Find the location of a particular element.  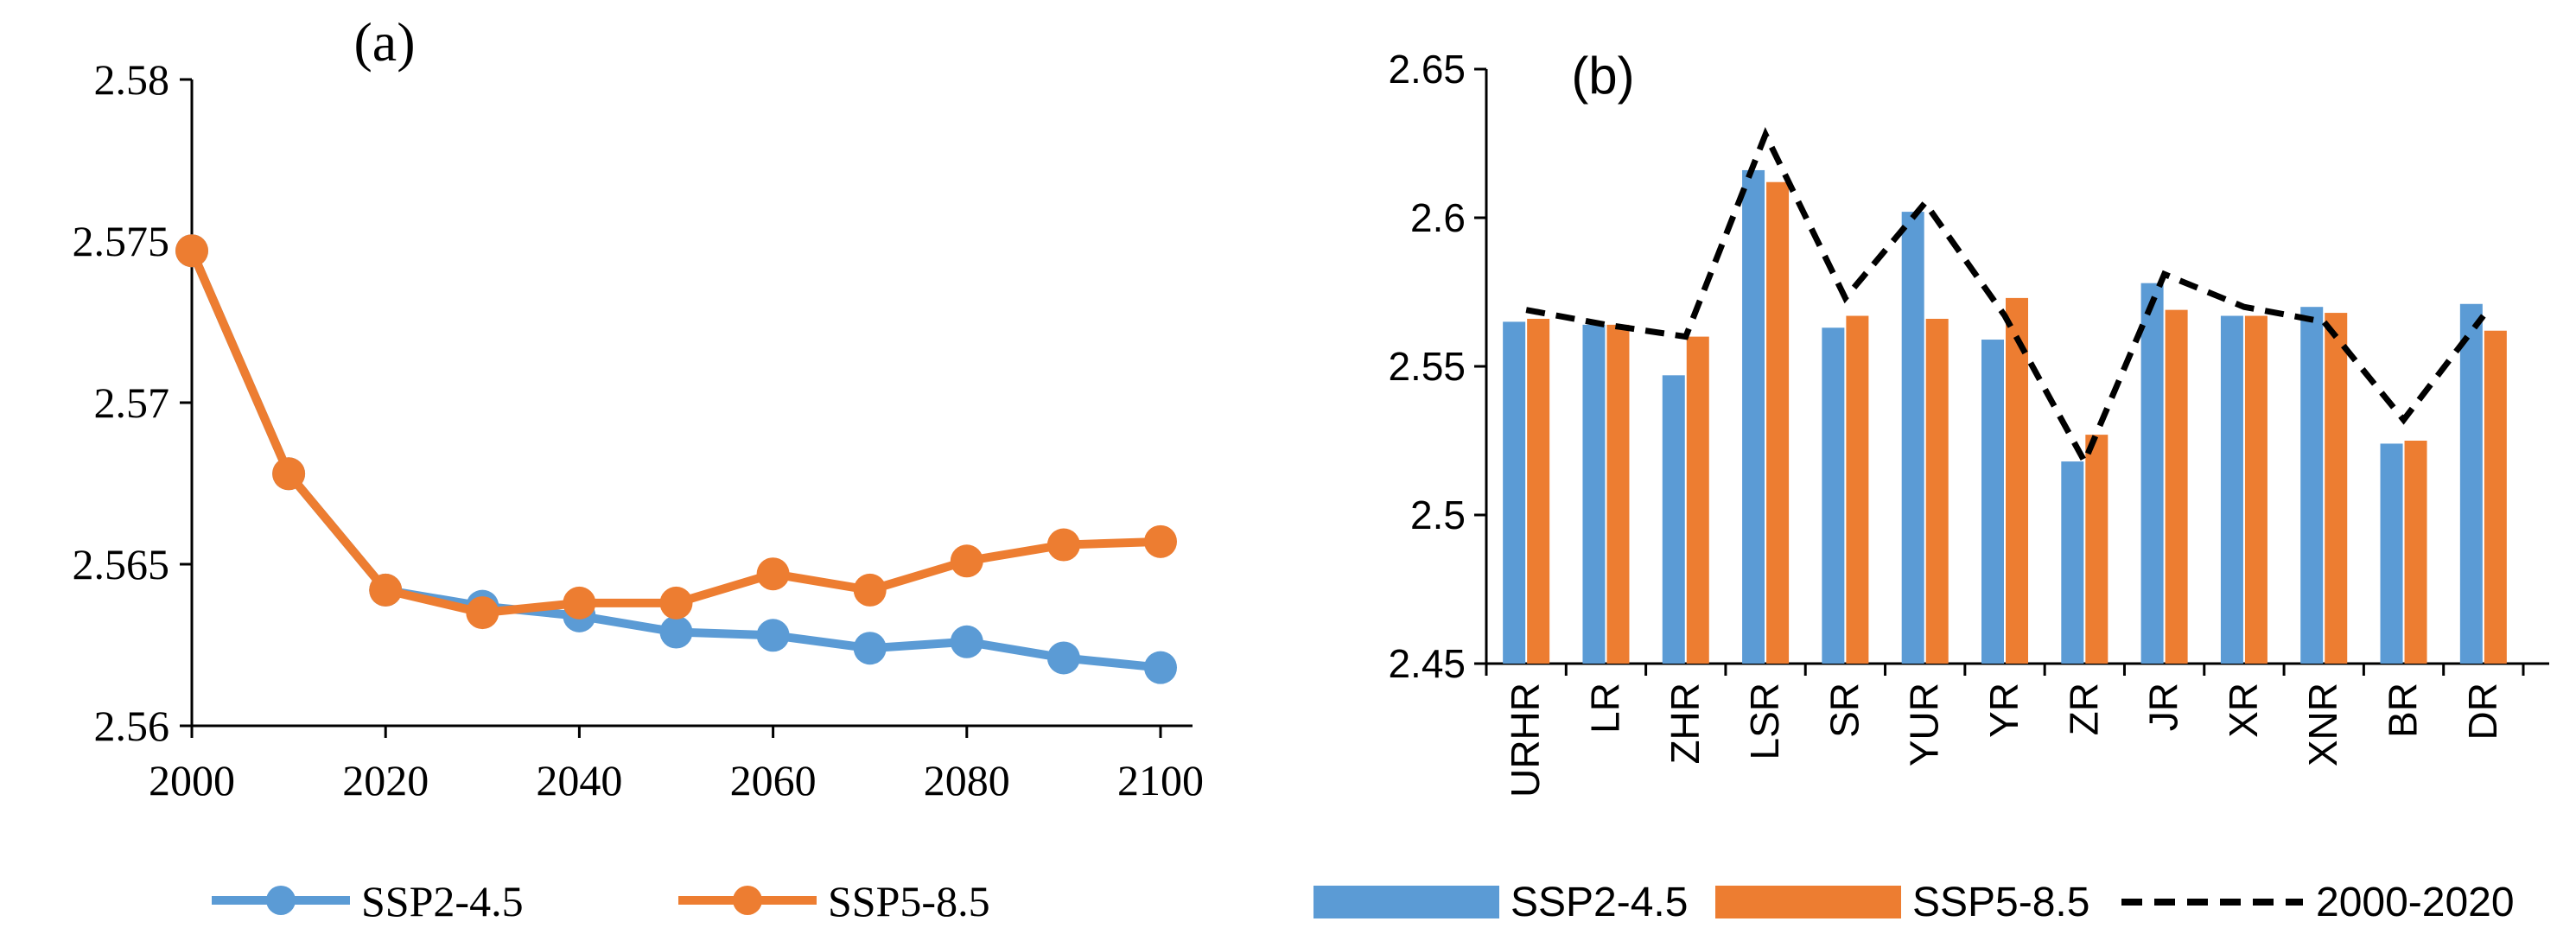

panel-b-y-tick-label: 2.65 is located at coordinates (1427, 69).